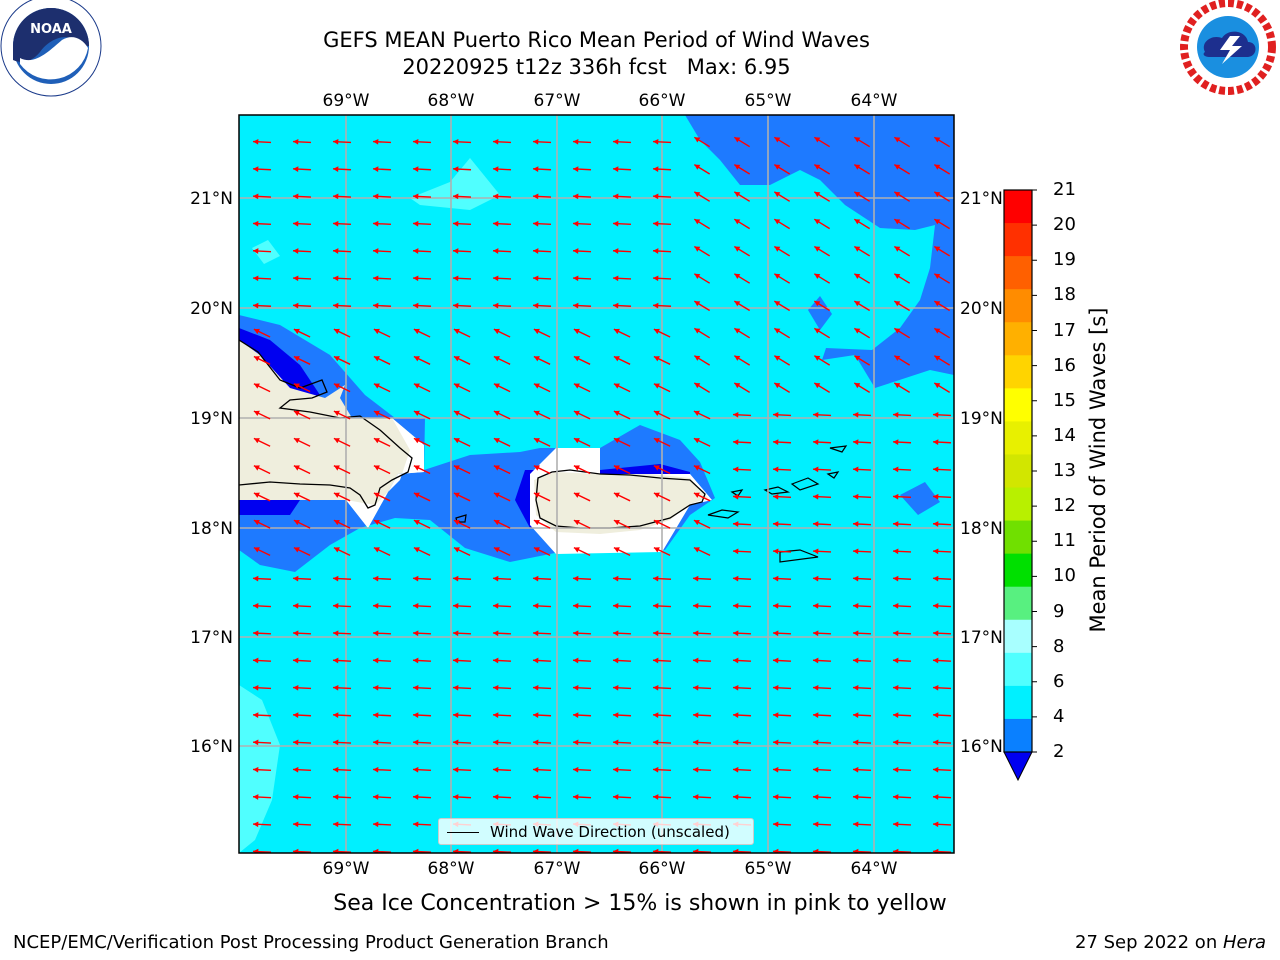 This screenshot has height=960, width=1280. What do you see at coordinates (819, 251) in the screenshot?
I see `mid-shade-northeast` at bounding box center [819, 251].